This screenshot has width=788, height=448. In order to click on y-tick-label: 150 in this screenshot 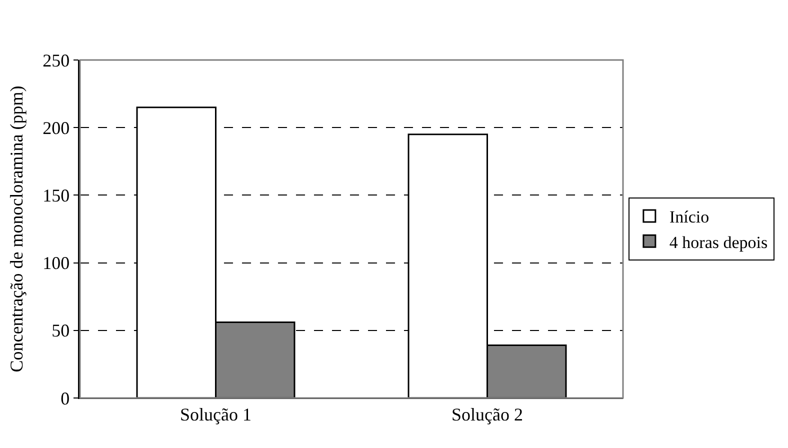, I will do `click(56, 196)`.